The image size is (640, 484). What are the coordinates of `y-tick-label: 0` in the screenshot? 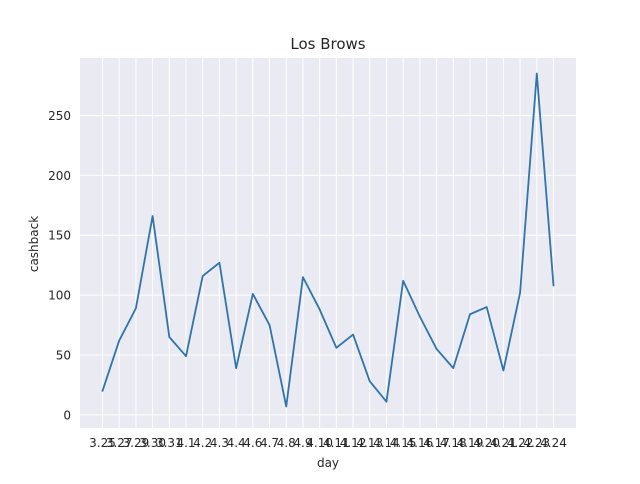 It's located at (67, 415).